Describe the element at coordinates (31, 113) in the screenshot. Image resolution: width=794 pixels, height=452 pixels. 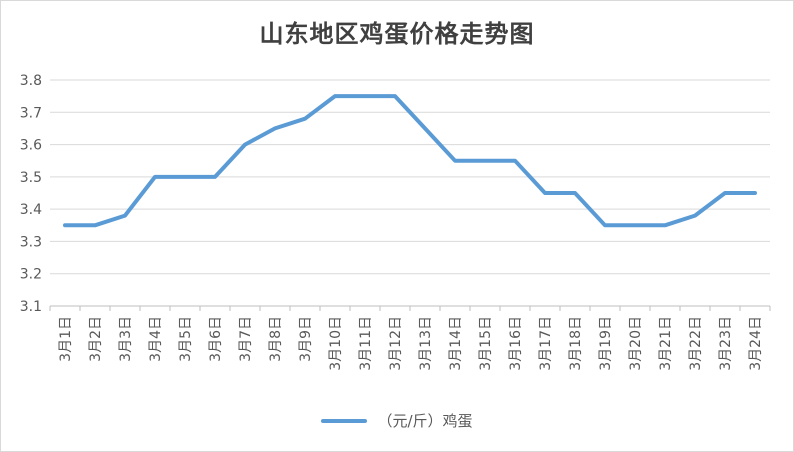
I see `y-tick-label: 3.7` at that location.